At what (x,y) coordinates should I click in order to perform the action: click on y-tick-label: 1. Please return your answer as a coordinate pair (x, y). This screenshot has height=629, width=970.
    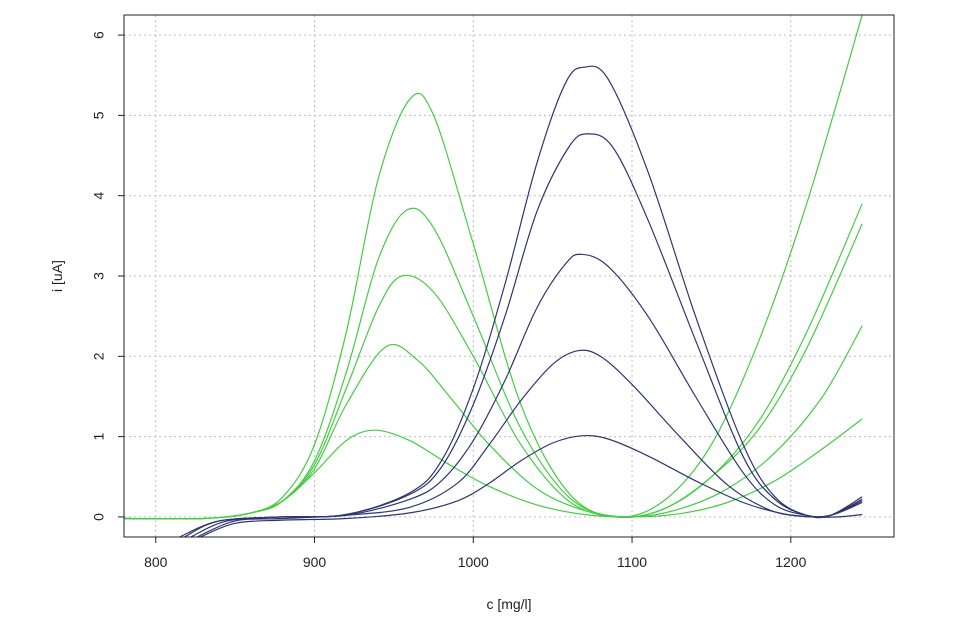
    Looking at the image, I should click on (99, 437).